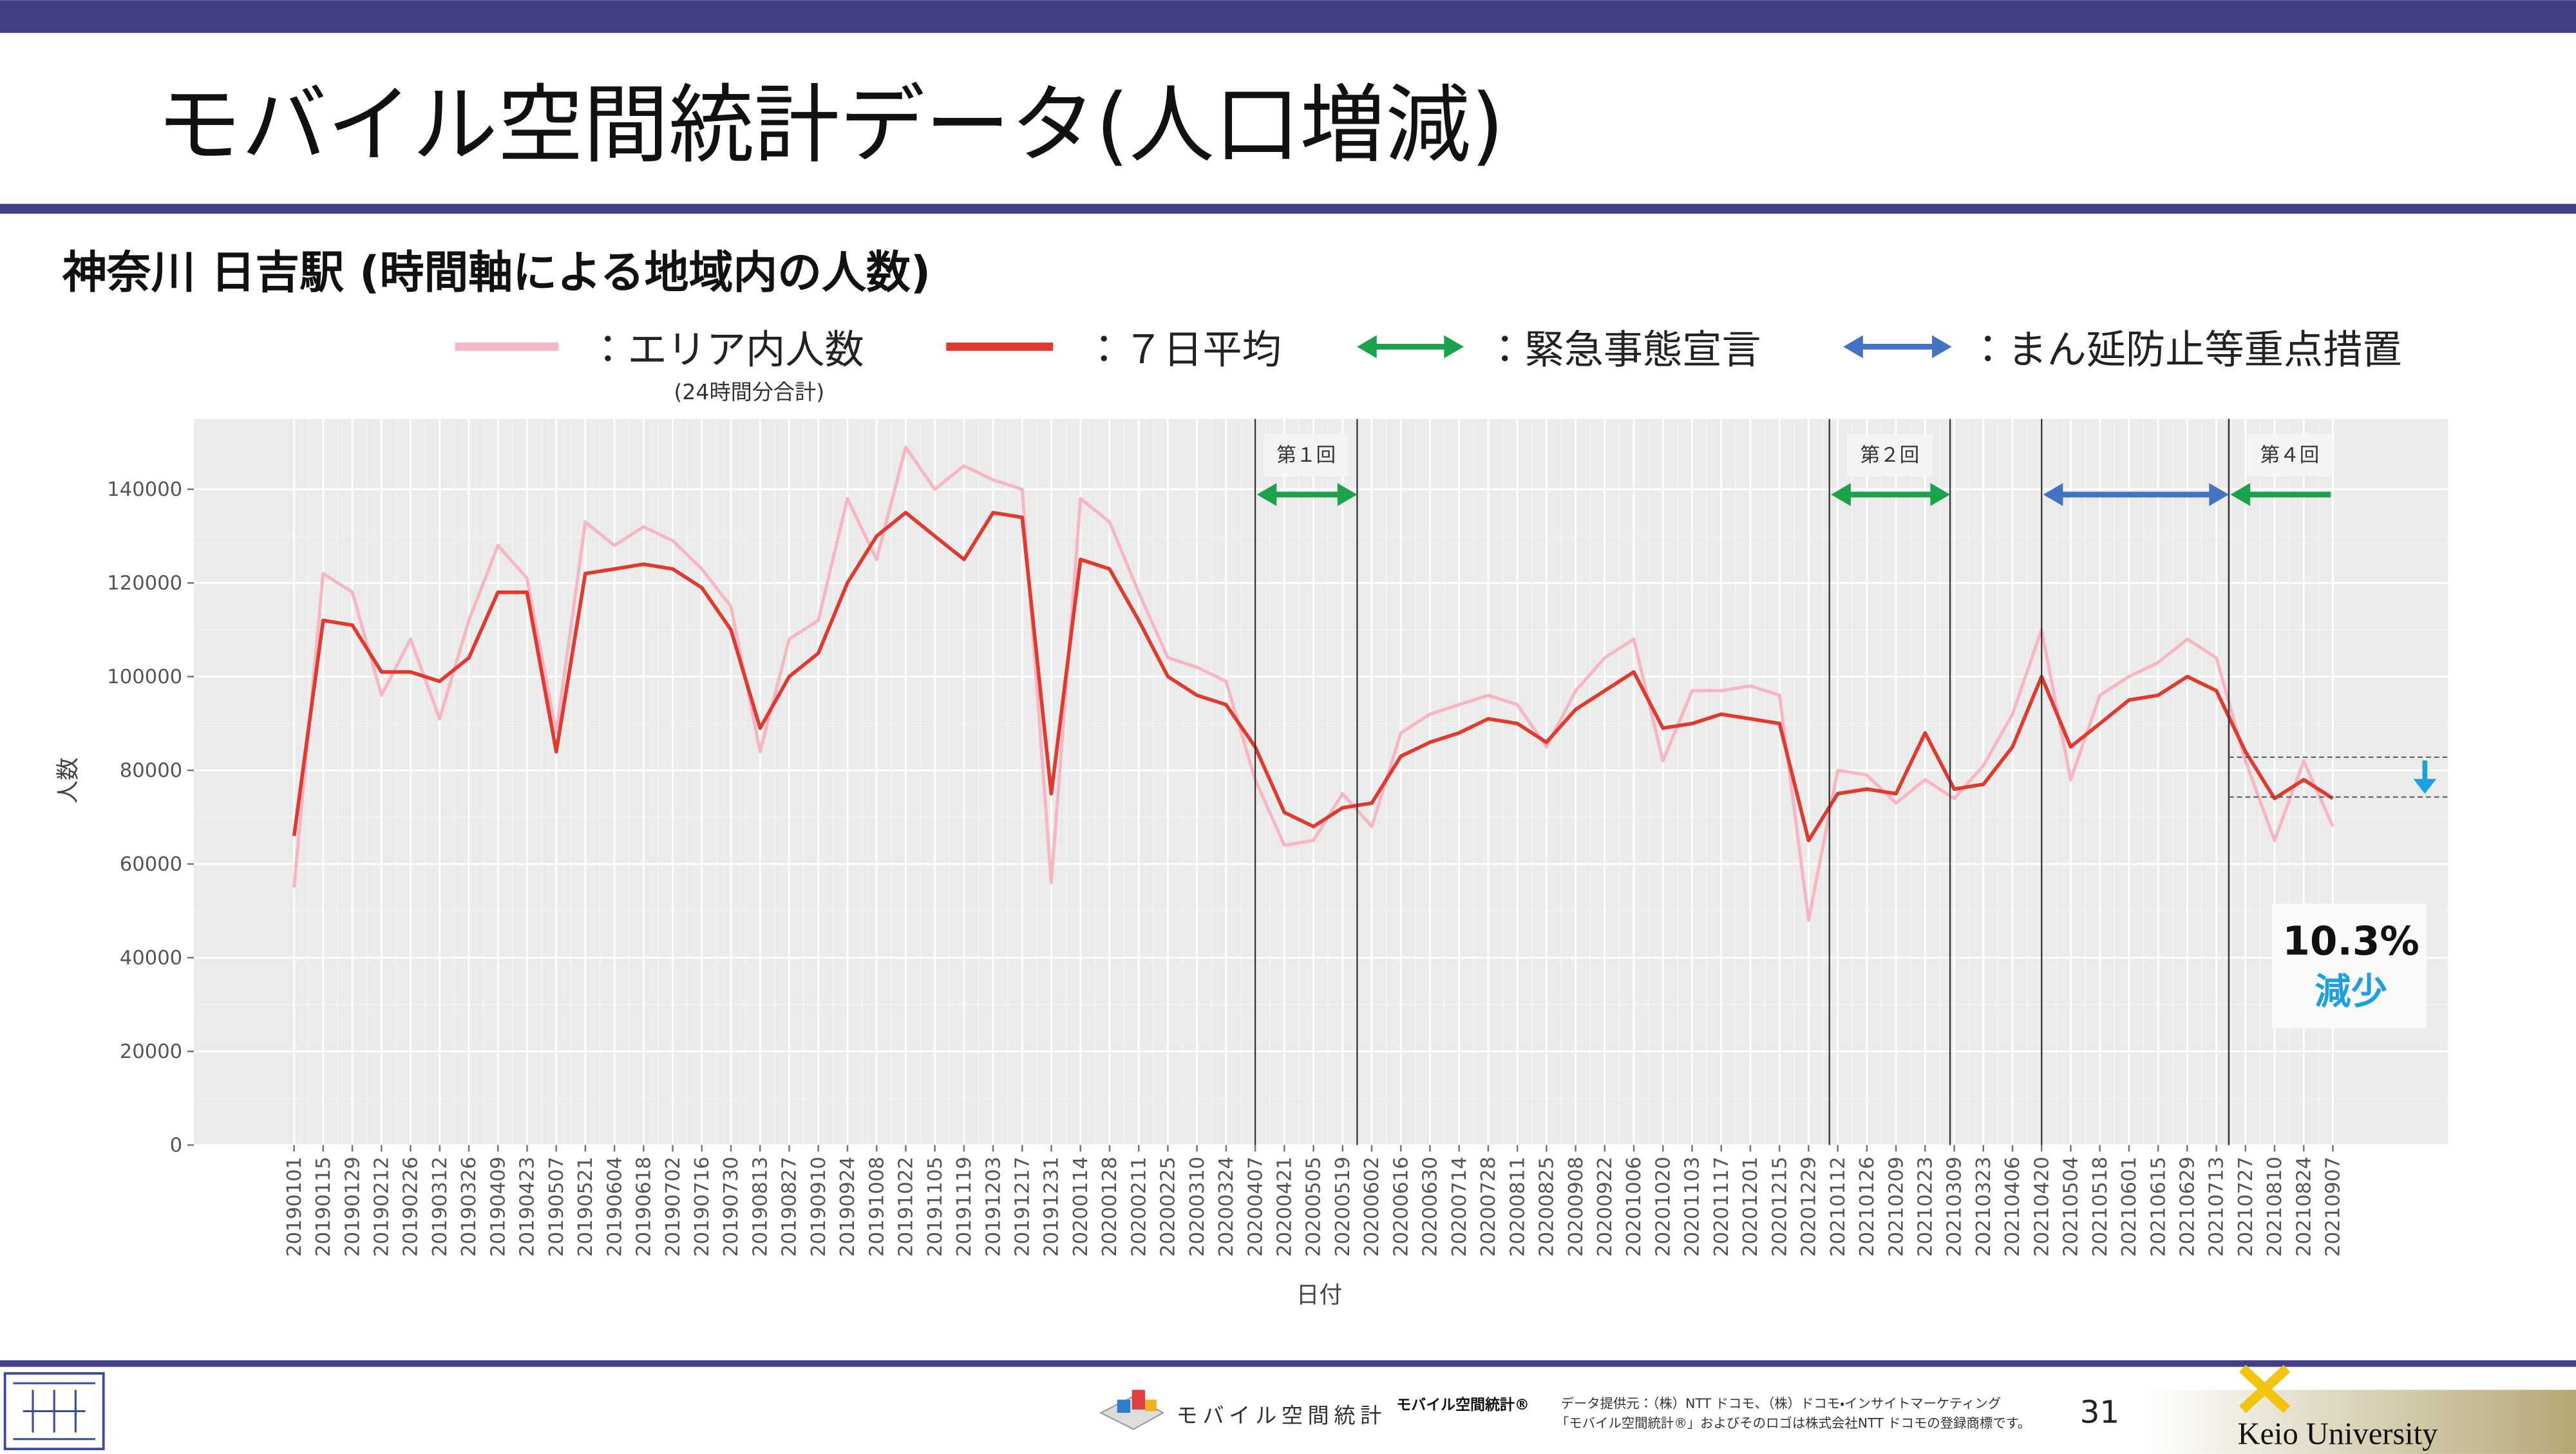  What do you see at coordinates (965, 1207) in the screenshot?
I see `x-tick-label: 20191119` at bounding box center [965, 1207].